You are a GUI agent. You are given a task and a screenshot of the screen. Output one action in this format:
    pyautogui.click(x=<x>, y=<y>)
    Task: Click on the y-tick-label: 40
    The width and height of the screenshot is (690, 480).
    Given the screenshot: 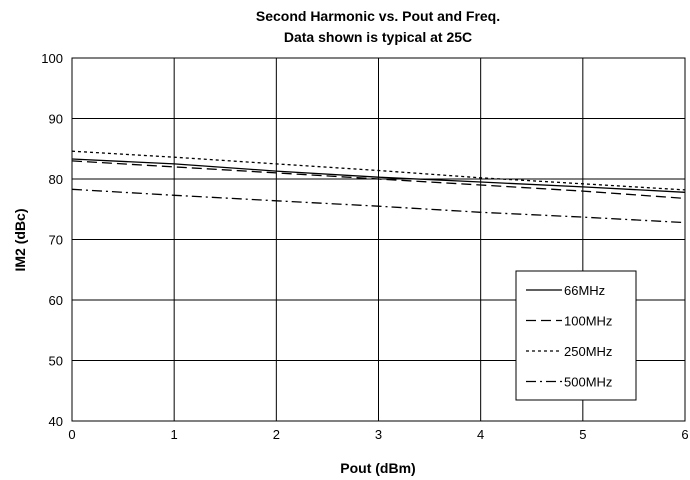 What is the action you would take?
    pyautogui.click(x=56, y=421)
    